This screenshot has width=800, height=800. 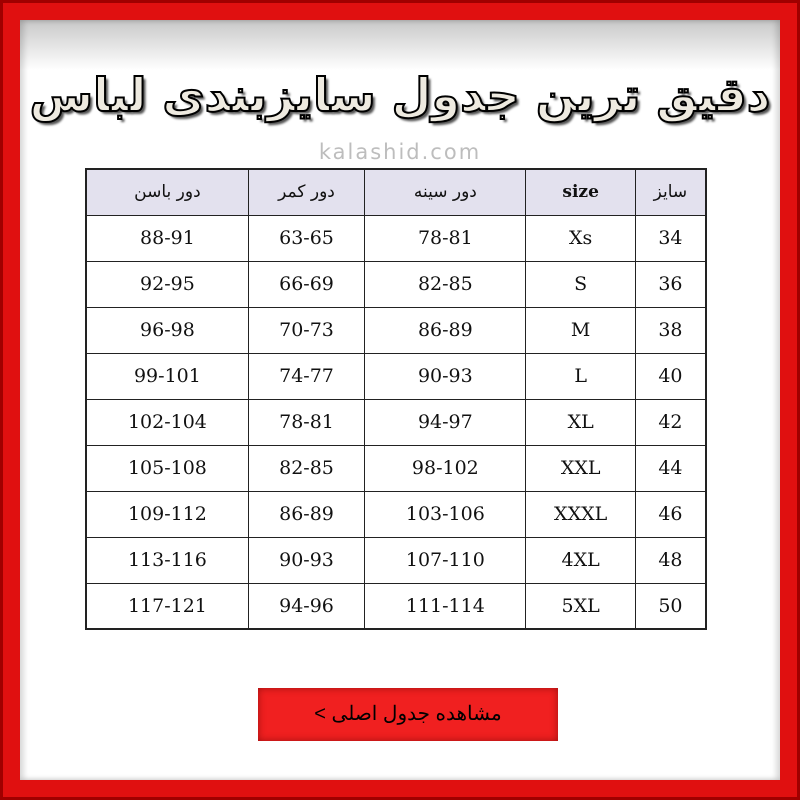 What do you see at coordinates (445, 514) in the screenshot?
I see `table-cell: 103-106` at bounding box center [445, 514].